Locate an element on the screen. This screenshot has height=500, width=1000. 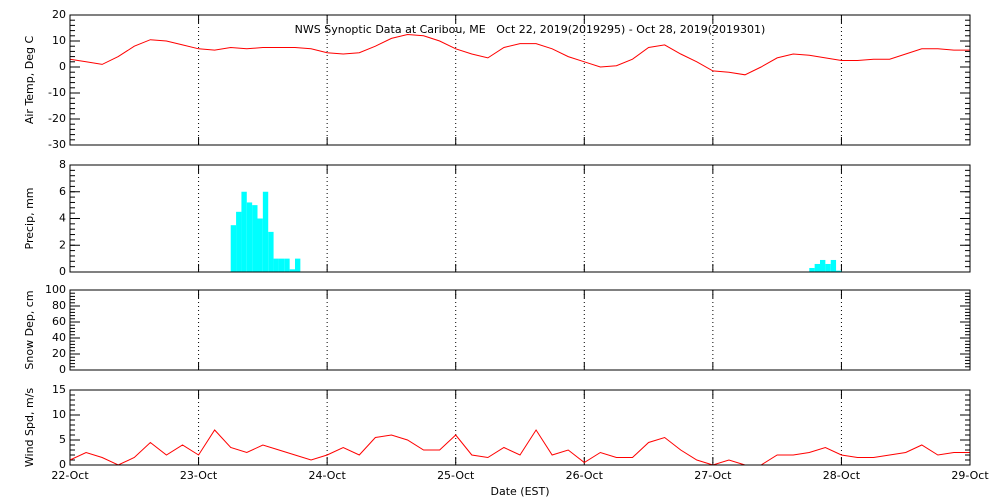
x-tick-label: 26-Oct is located at coordinates (585, 475).